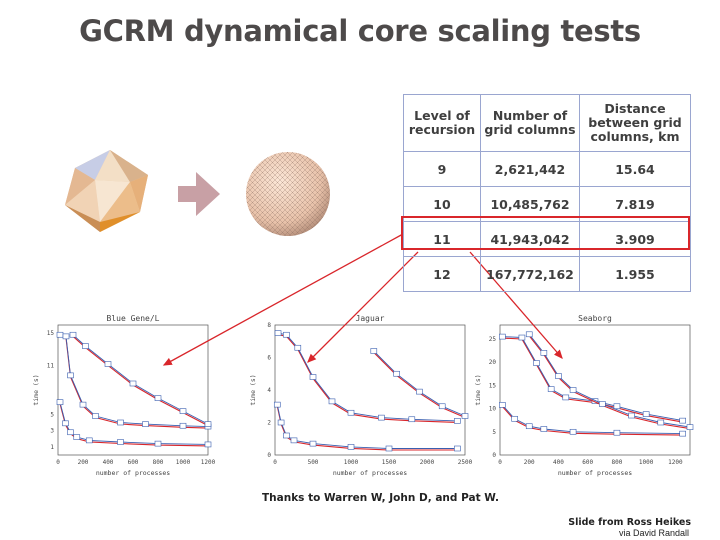 The image size is (720, 540). I want to click on icosahedron-icon, so click(106, 191).